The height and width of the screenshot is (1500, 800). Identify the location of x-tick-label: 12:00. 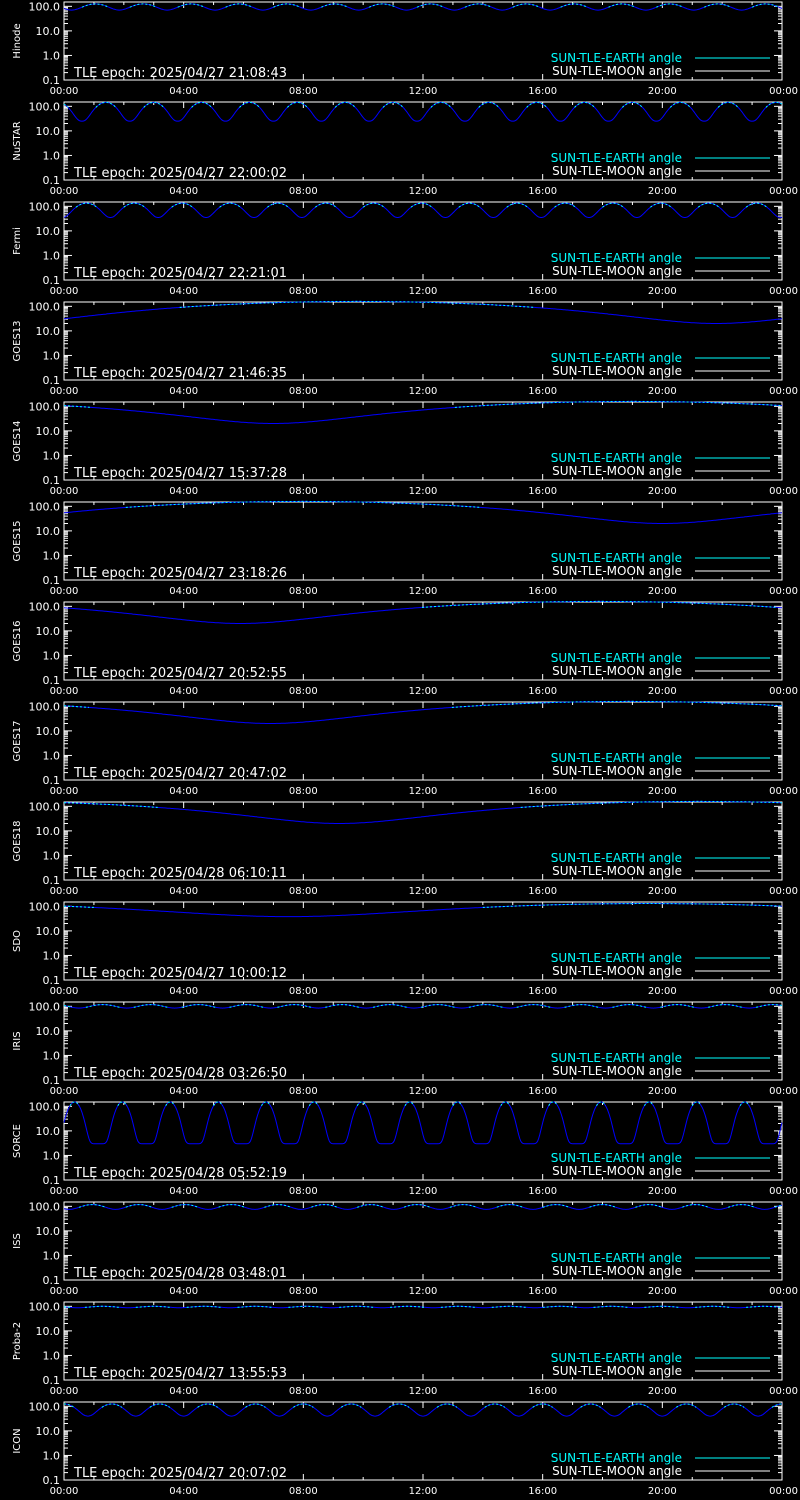
(423, 291).